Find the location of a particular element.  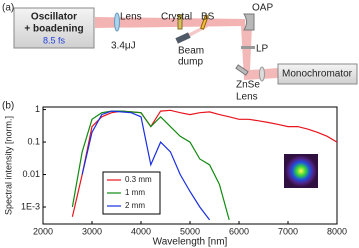

label: Monochromator is located at coordinates (317, 74).